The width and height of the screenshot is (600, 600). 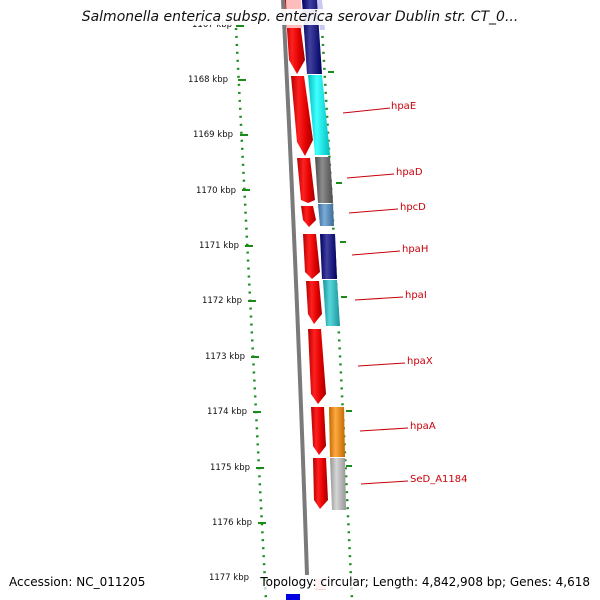 What do you see at coordinates (293, 597) in the screenshot?
I see `gene-bottom-blue` at bounding box center [293, 597].